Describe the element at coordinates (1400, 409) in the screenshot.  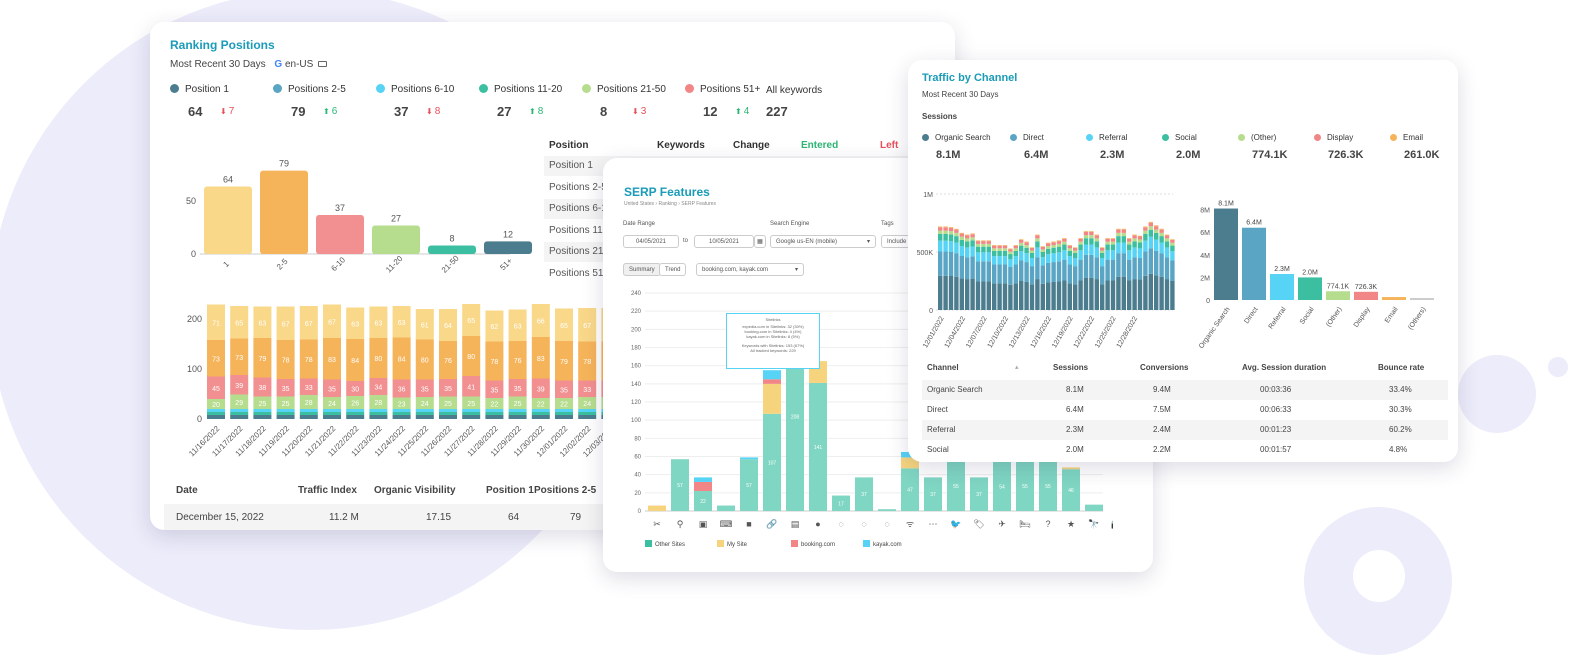
I see `table-cell: 30.3%` at that location.